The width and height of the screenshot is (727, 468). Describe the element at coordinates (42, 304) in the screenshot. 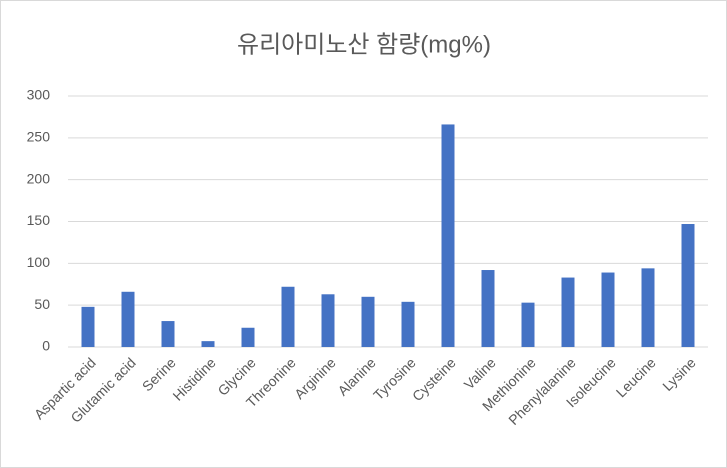

I see `y-tick-label: 50` at that location.